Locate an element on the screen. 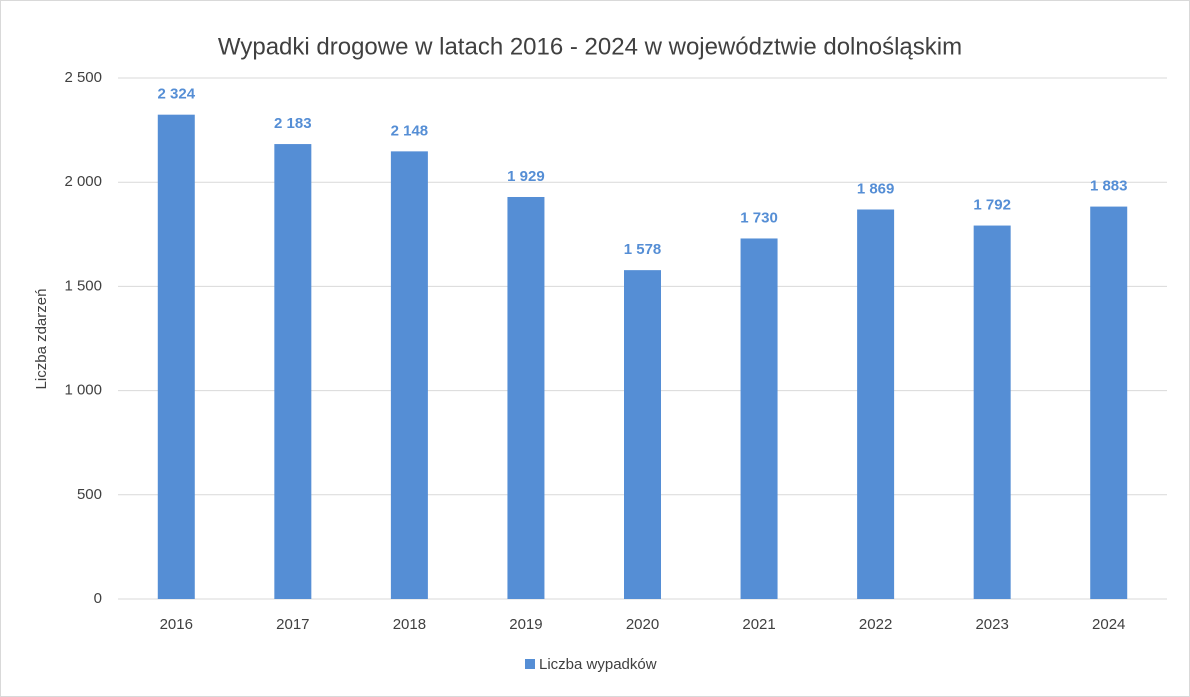  x-tick-label: 2021 is located at coordinates (758, 624).